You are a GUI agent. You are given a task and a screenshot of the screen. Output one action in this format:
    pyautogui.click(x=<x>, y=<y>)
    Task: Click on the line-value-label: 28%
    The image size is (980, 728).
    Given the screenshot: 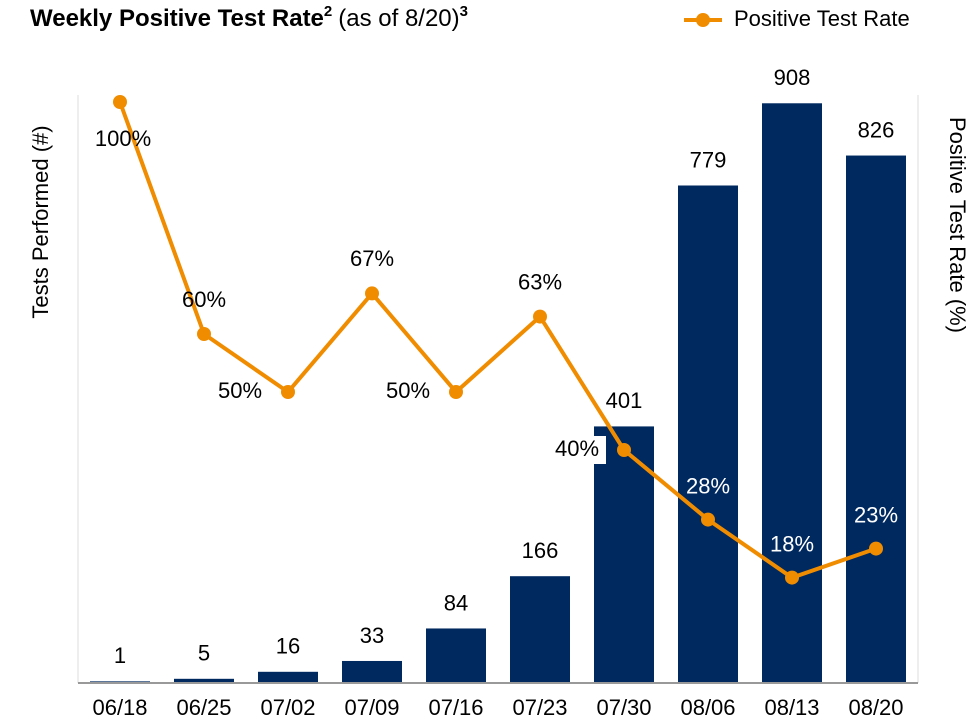 What is the action you would take?
    pyautogui.click(x=708, y=485)
    